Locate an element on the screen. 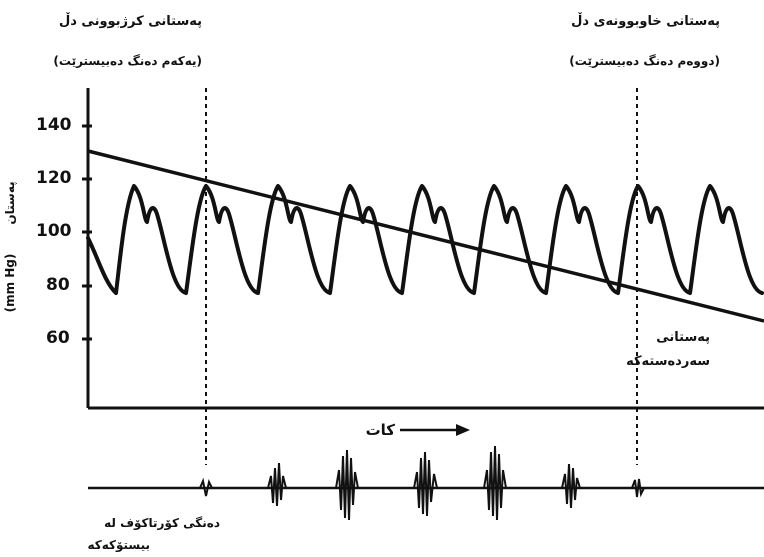 Image resolution: width=764 pixels, height=557 pixels. y-tick-label: 100 is located at coordinates (54, 231).